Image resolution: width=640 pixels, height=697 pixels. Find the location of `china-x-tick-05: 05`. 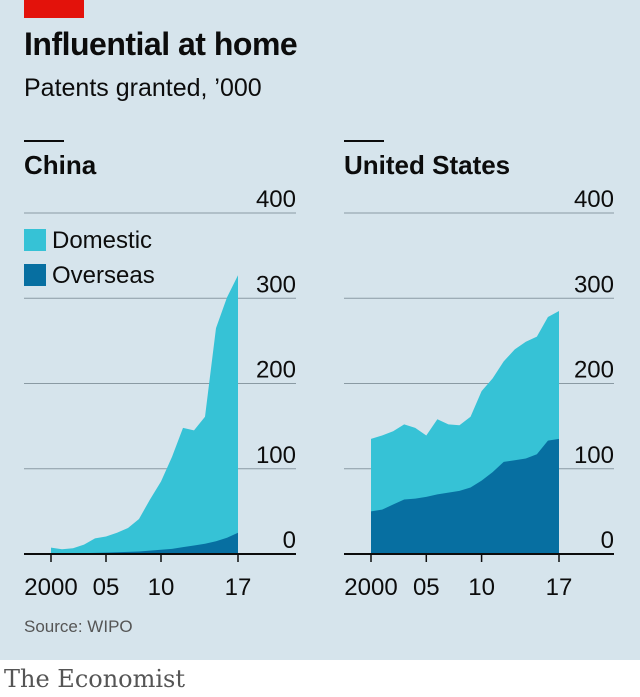

china-x-tick-05: 05 is located at coordinates (106, 587).